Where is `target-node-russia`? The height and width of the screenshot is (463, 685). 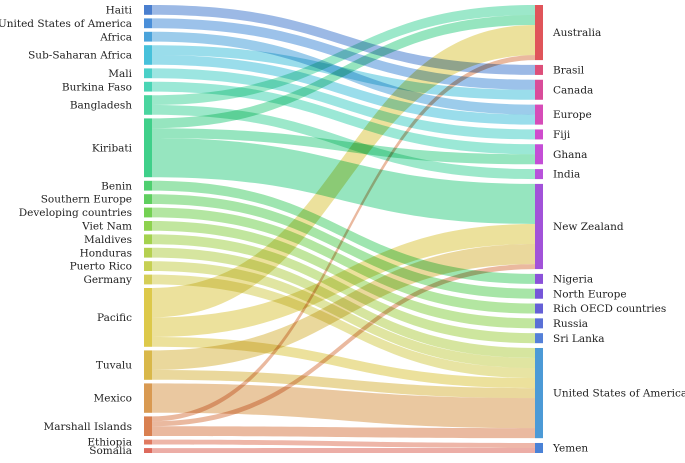 target-node-russia is located at coordinates (539, 323).